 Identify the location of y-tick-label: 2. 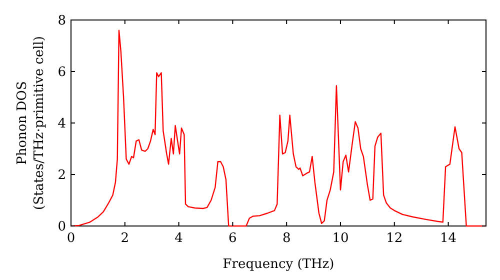
(62, 175).